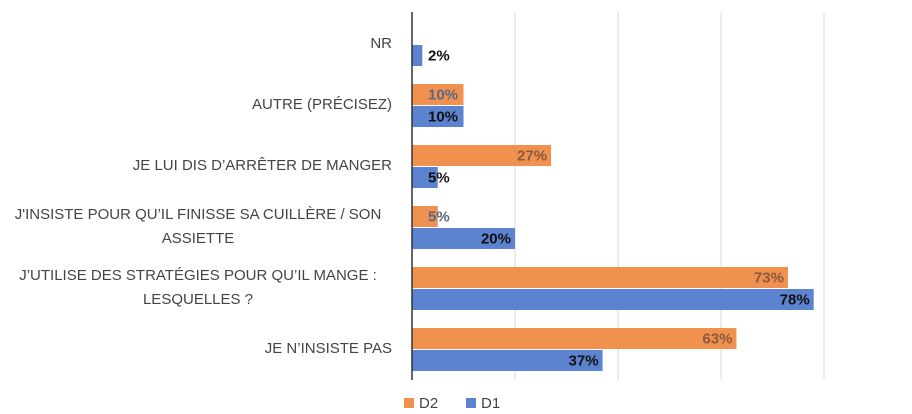 This screenshot has height=414, width=912. I want to click on category-text: NR, so click(381, 43).